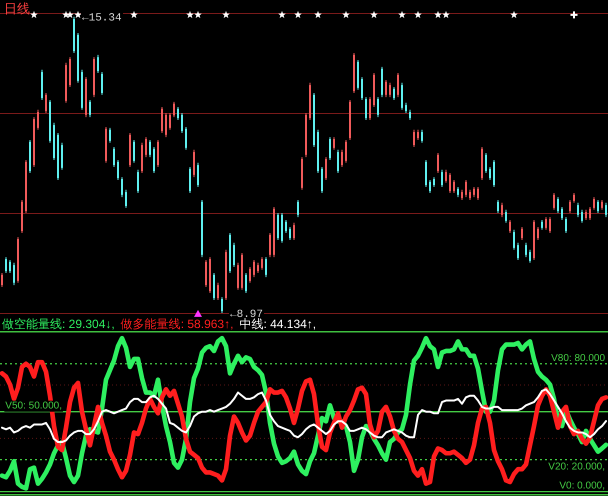 The image size is (608, 496). Describe the element at coordinates (578, 358) in the screenshot. I see `ref-line-label: V80: 80.000` at that location.